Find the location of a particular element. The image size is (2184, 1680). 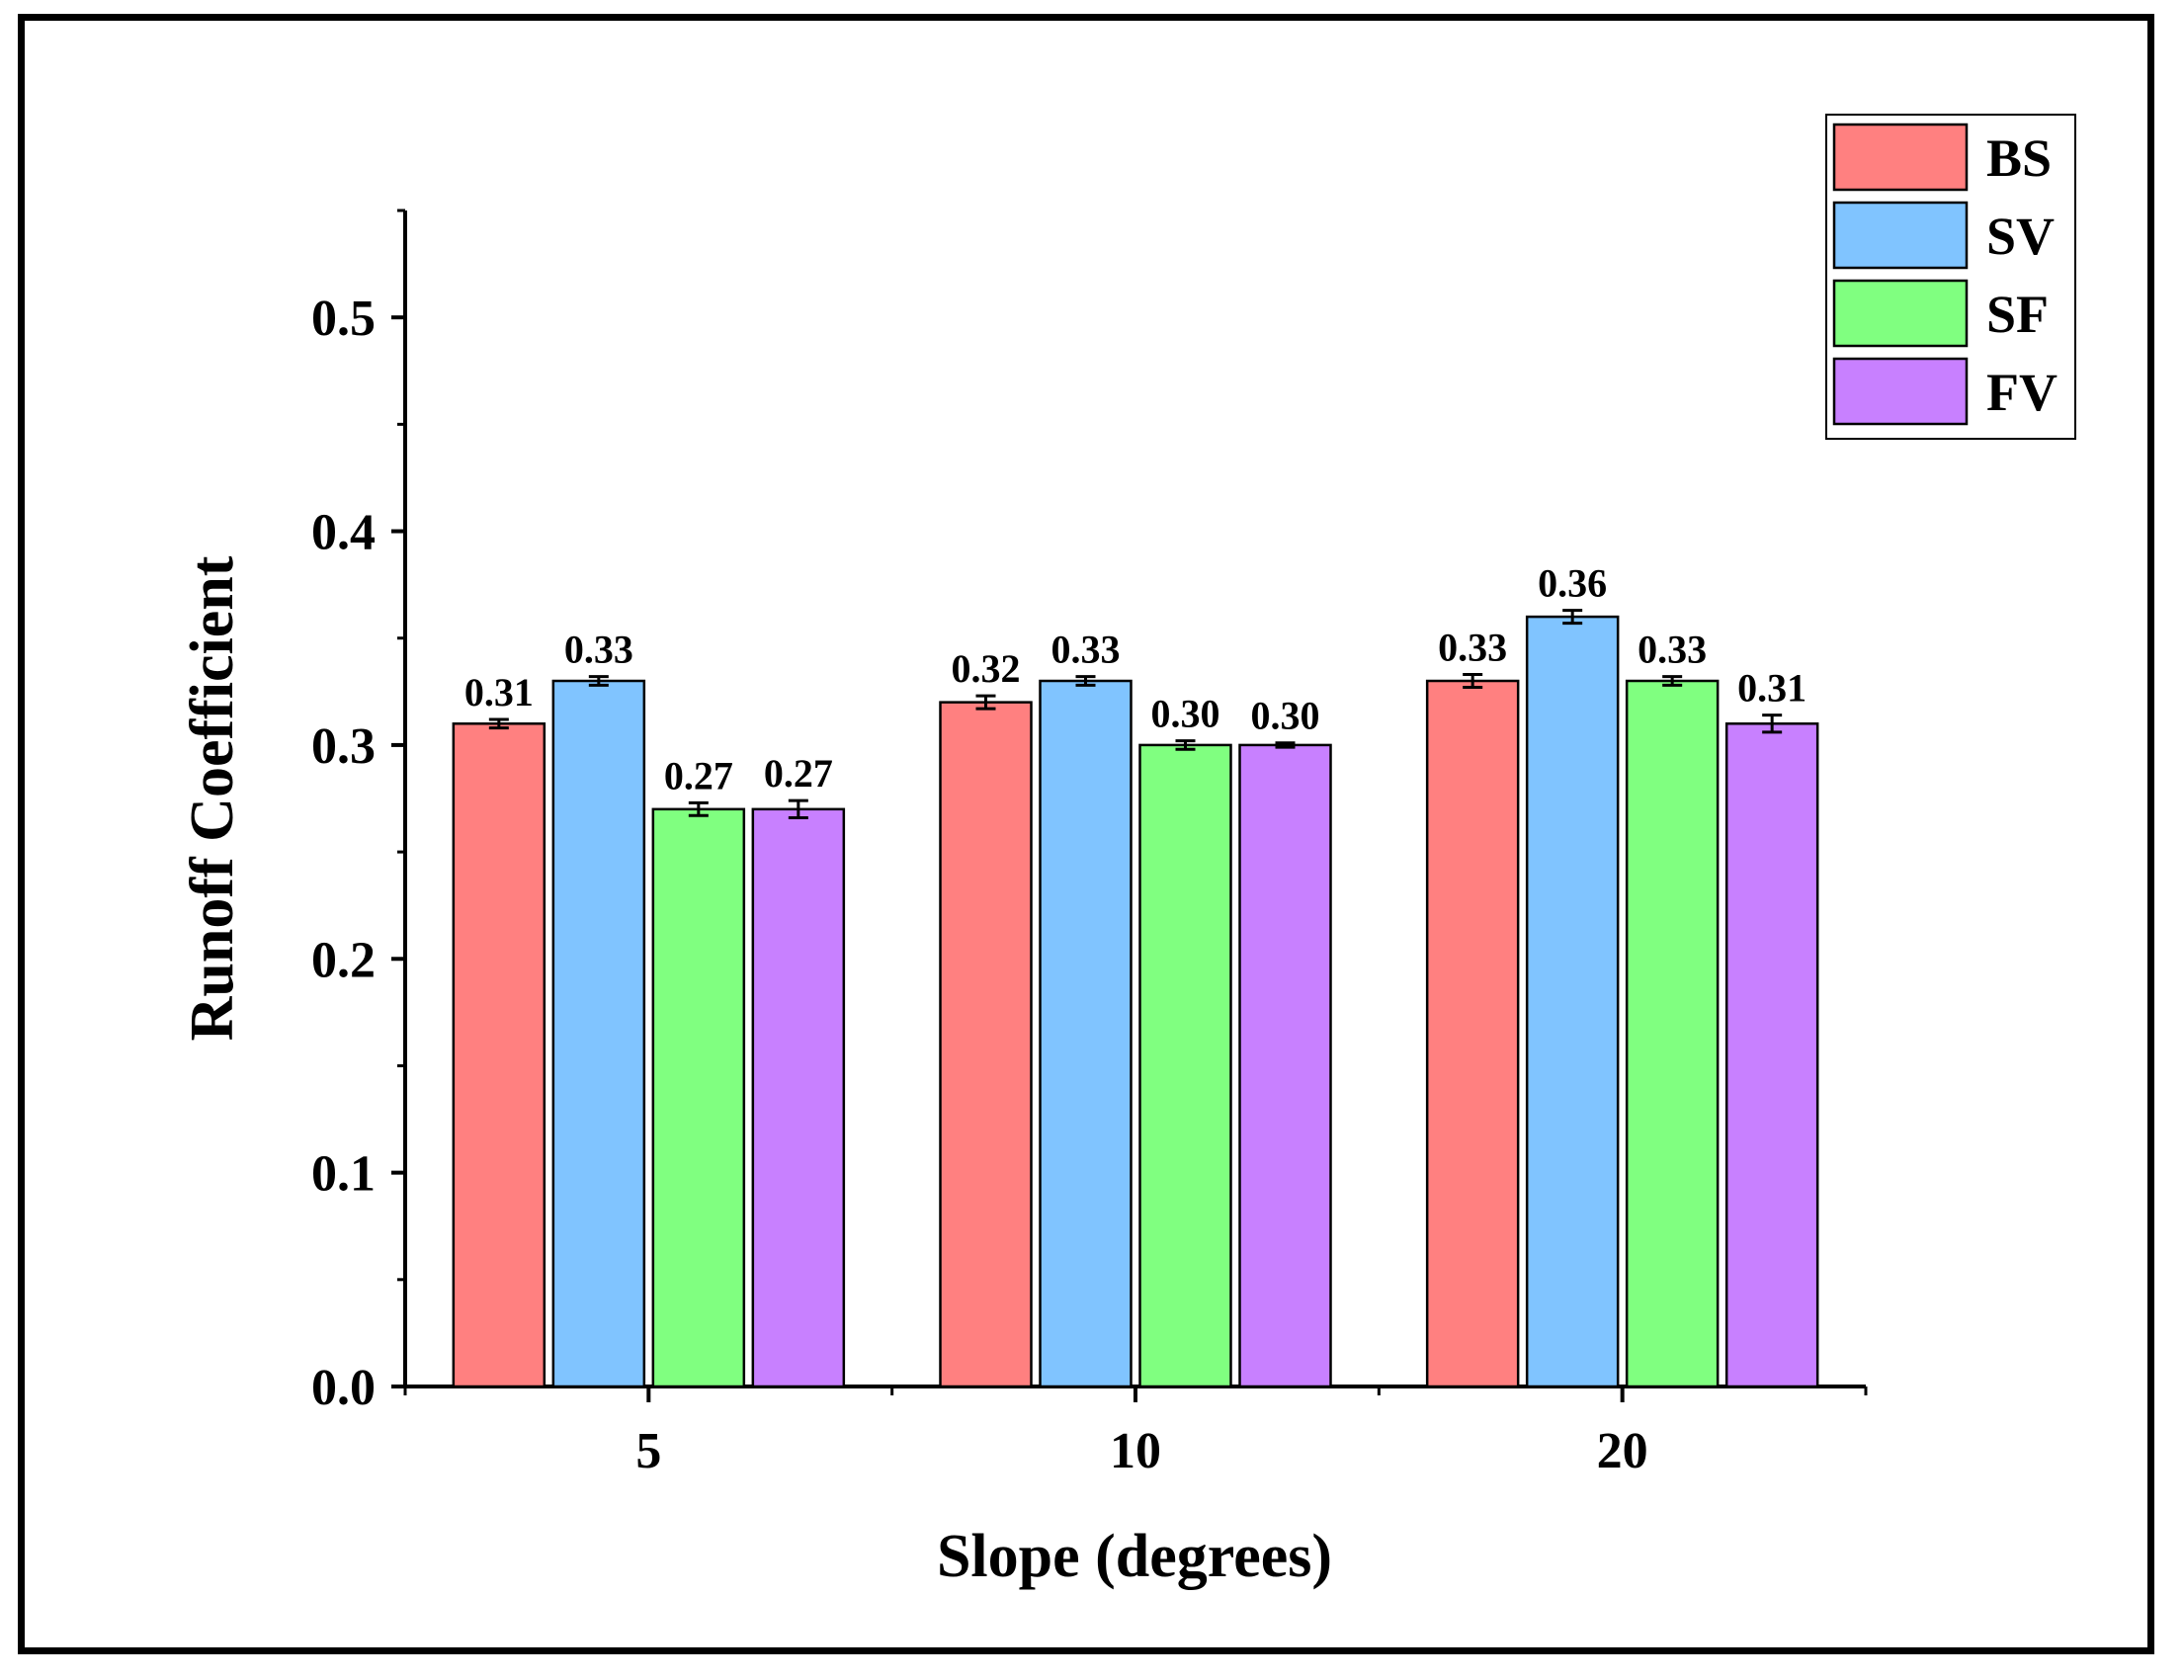

legend-label-fv: FV is located at coordinates (2022, 392).